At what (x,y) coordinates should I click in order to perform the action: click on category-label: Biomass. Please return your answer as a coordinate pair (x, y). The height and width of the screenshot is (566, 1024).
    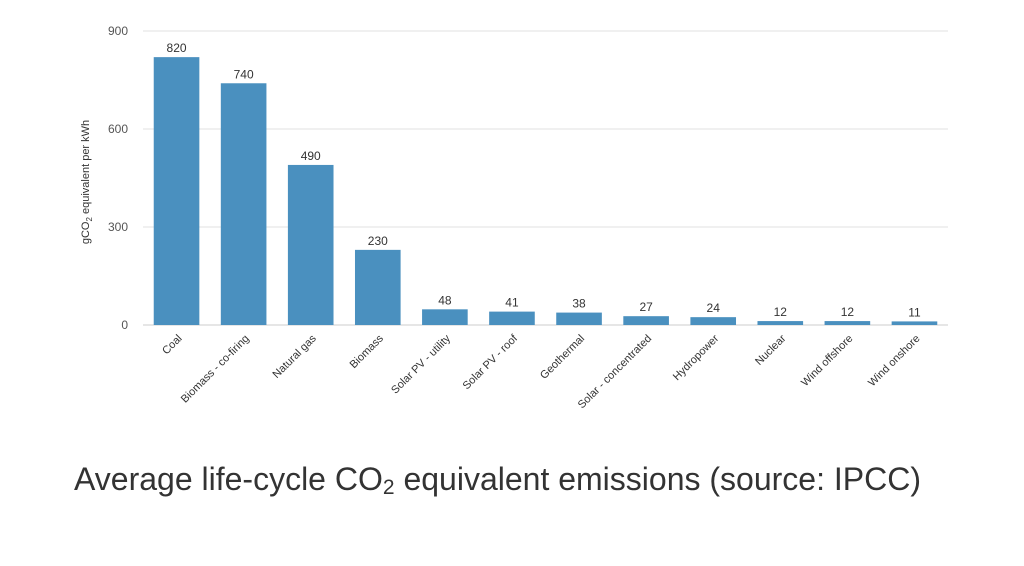
    Looking at the image, I should click on (367, 351).